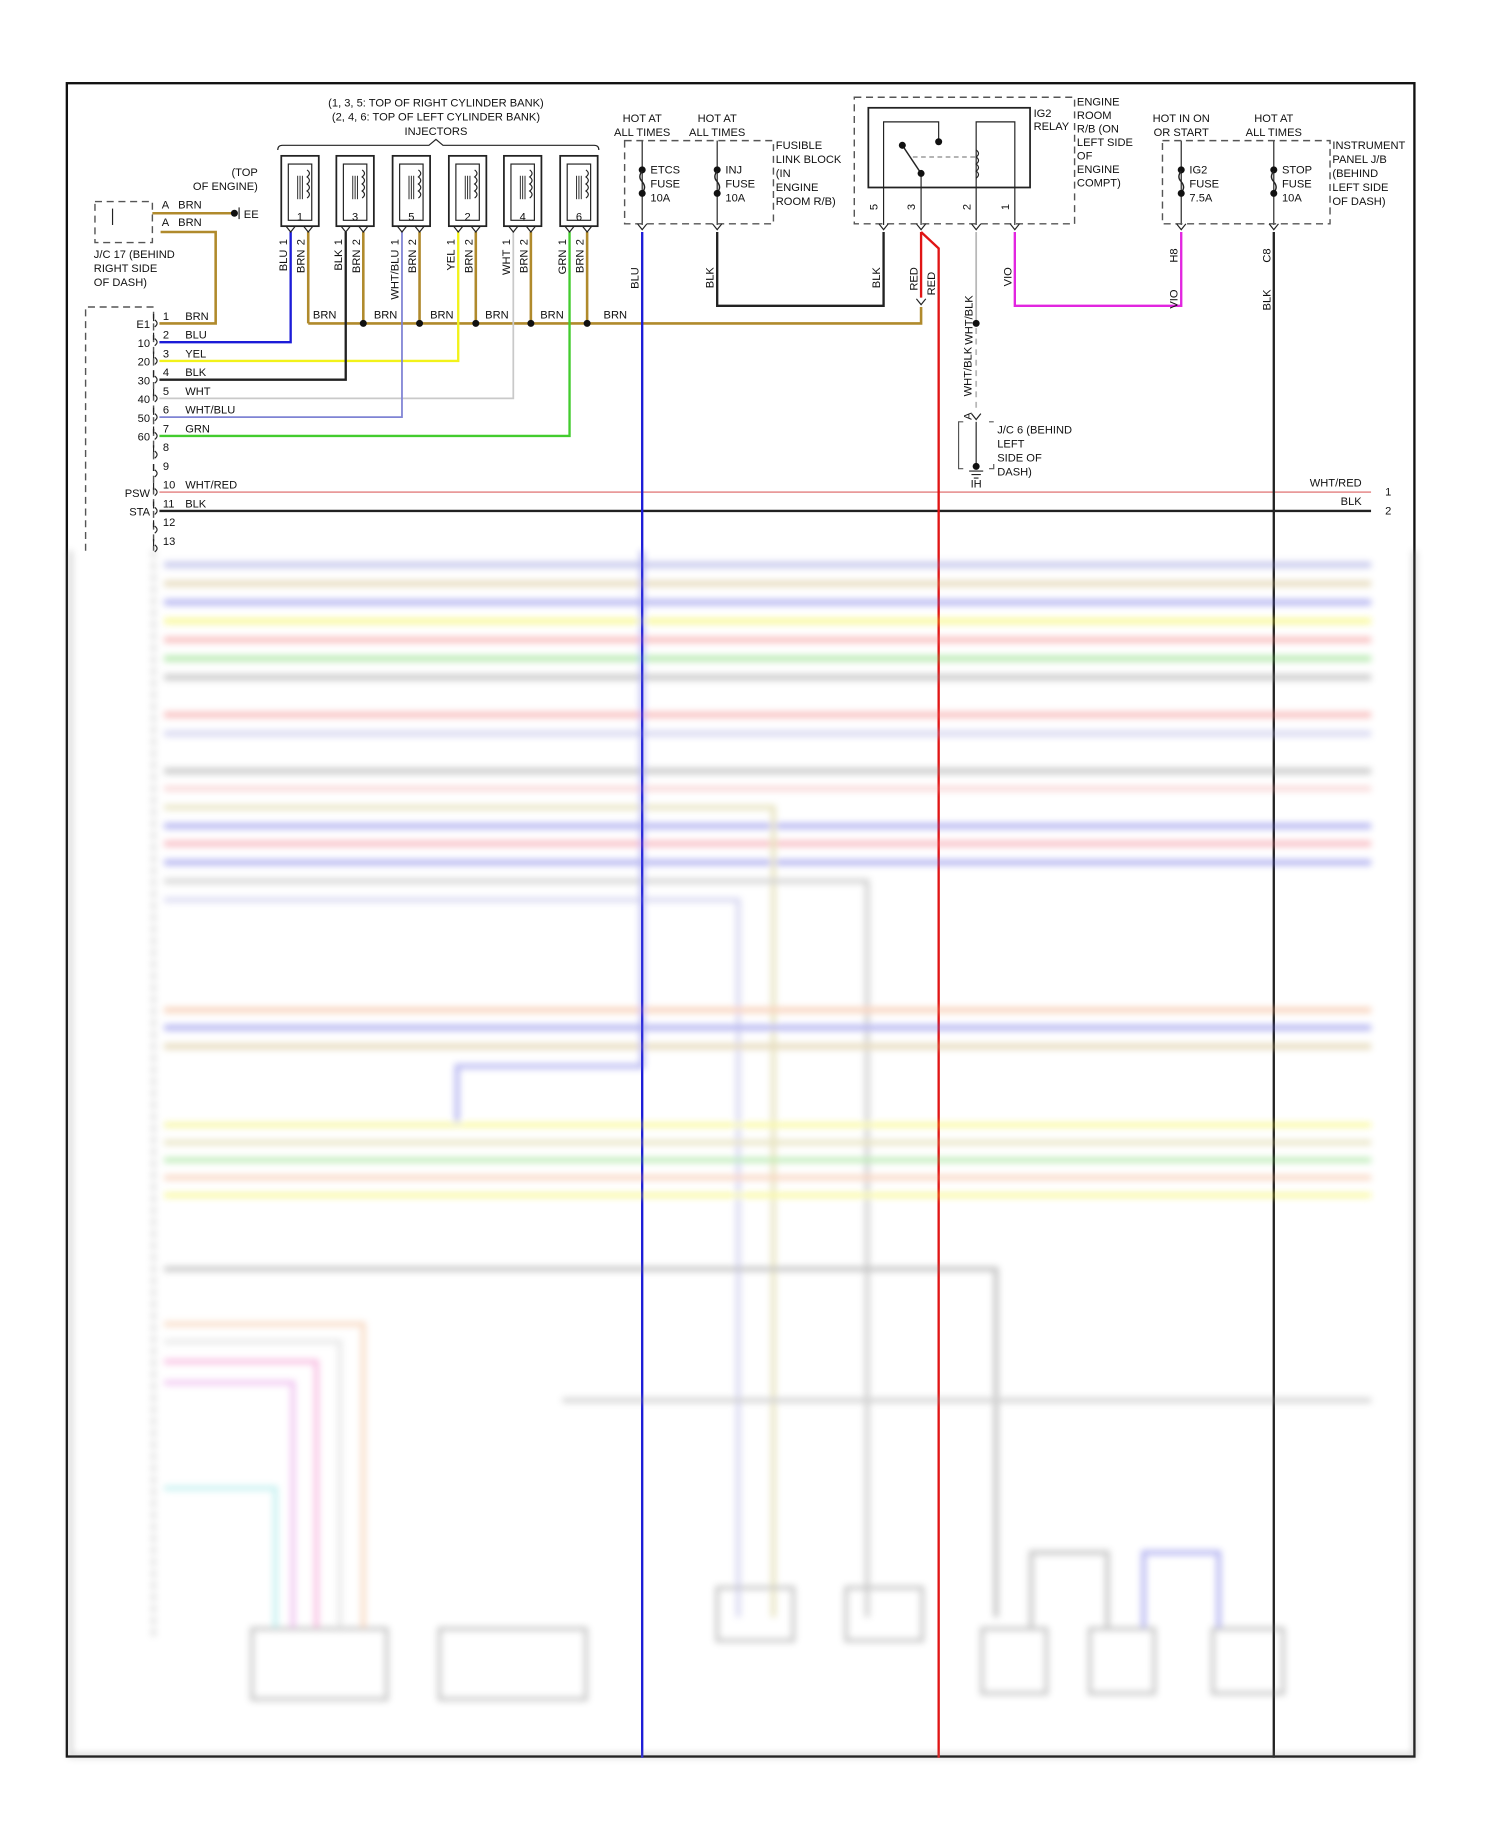 This screenshot has height=1828, width=1500. What do you see at coordinates (452, 260) in the screenshot?
I see `injector-wire-color: YEL` at bounding box center [452, 260].